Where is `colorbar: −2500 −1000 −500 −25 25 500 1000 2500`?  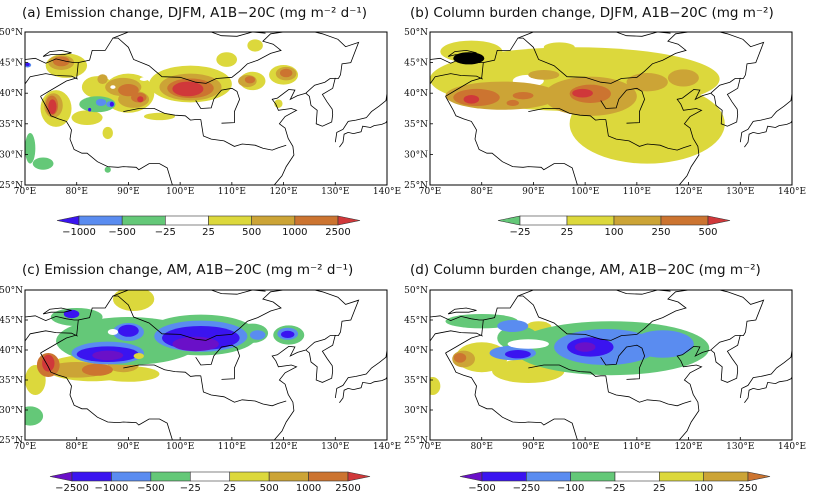 colorbar: −2500 −1000 −500 −25 25 500 1000 2500 is located at coordinates (210, 482).